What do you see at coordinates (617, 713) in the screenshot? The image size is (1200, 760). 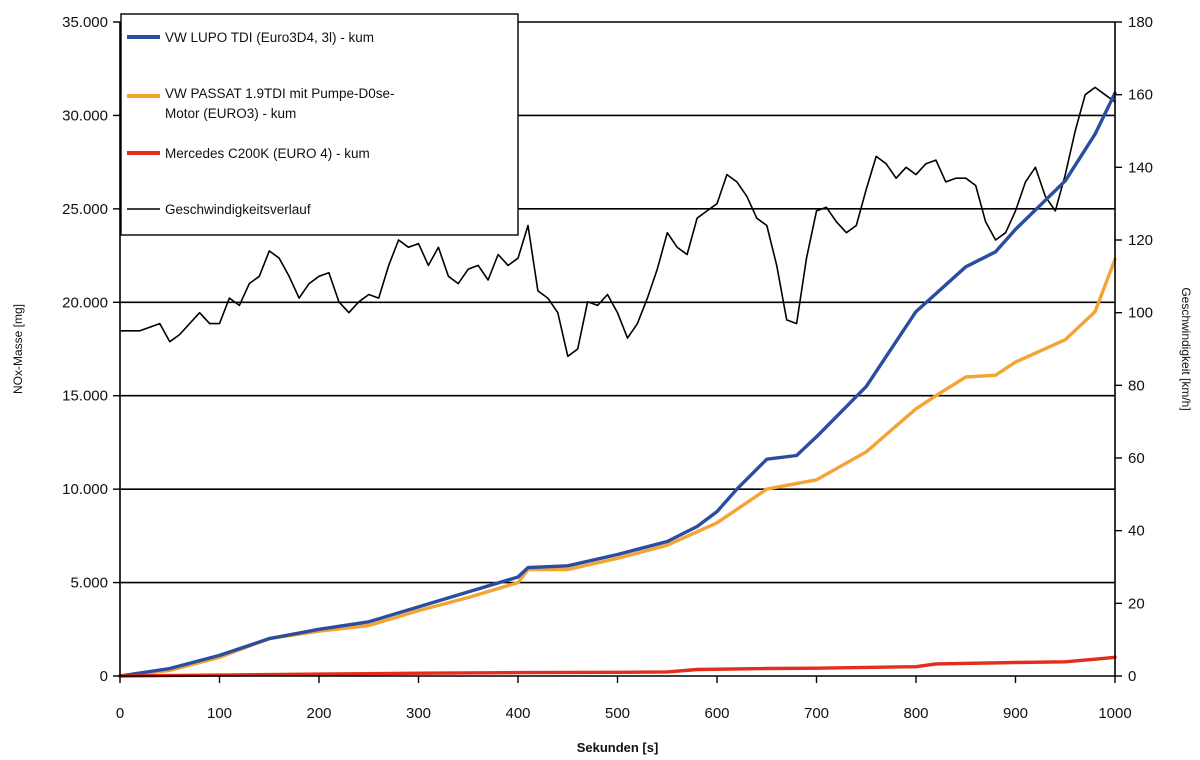 I see `x-tick-label: 500` at bounding box center [617, 713].